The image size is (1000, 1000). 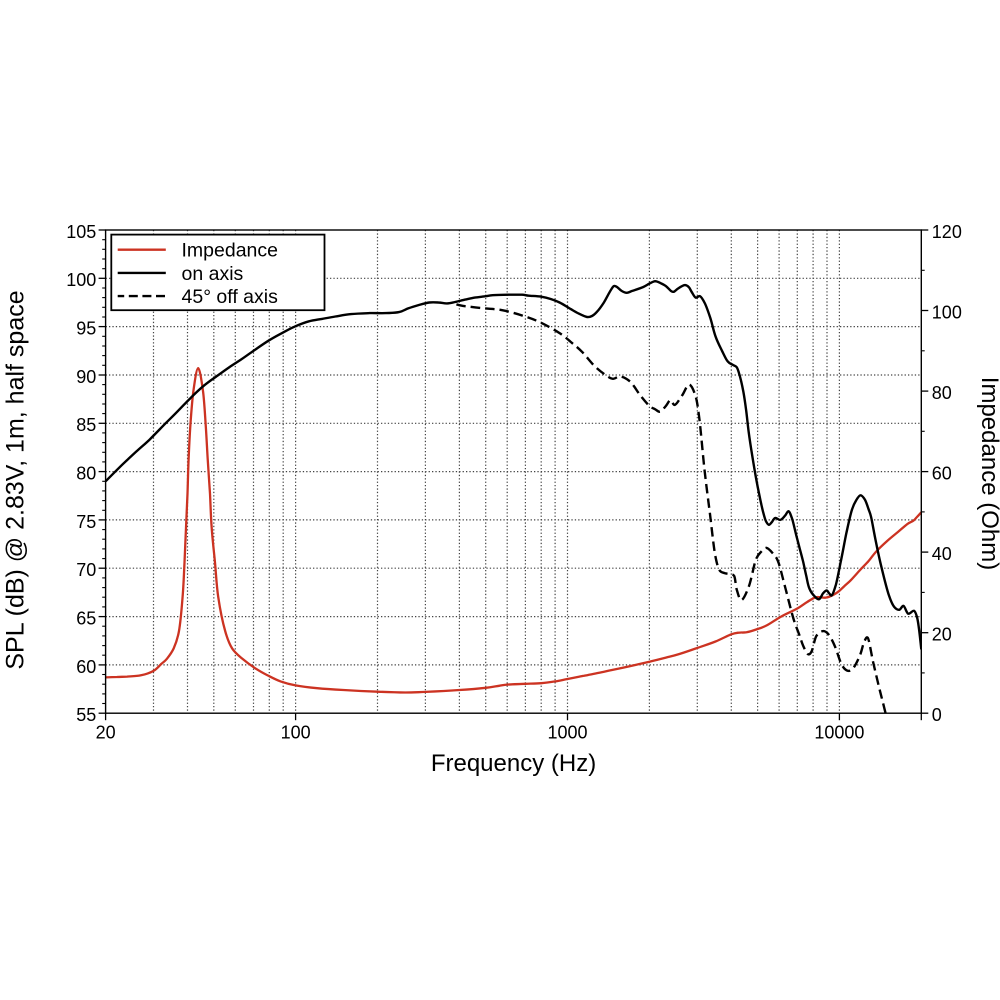 What do you see at coordinates (937, 715) in the screenshot?
I see `svg-text: 0` at bounding box center [937, 715].